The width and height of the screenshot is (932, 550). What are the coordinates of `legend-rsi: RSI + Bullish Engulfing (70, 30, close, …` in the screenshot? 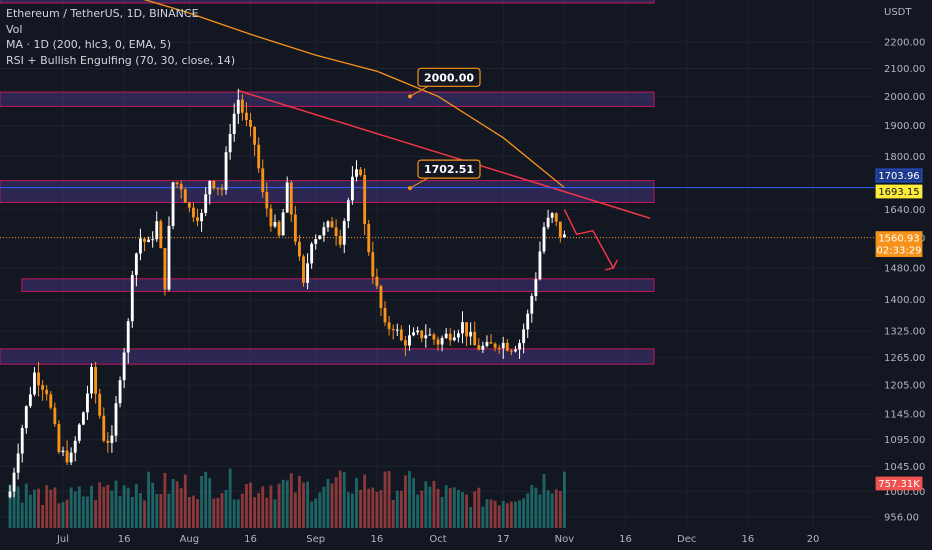 It's located at (121, 60).